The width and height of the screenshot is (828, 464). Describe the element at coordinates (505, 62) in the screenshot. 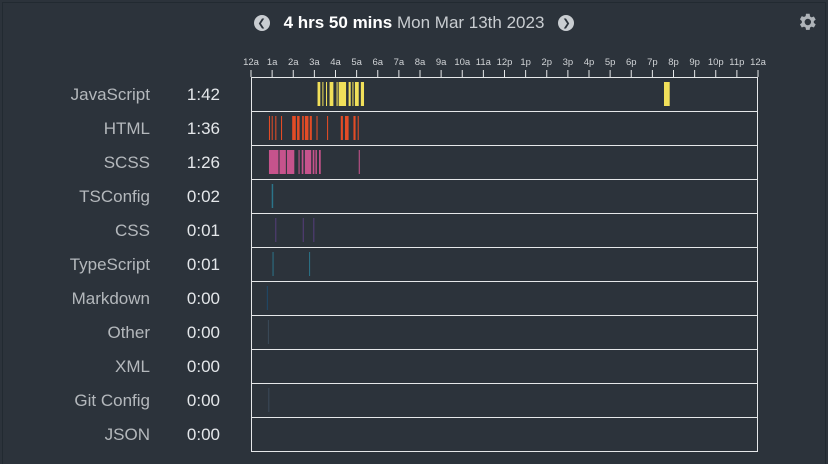

I see `x-tick-label: 12p` at that location.